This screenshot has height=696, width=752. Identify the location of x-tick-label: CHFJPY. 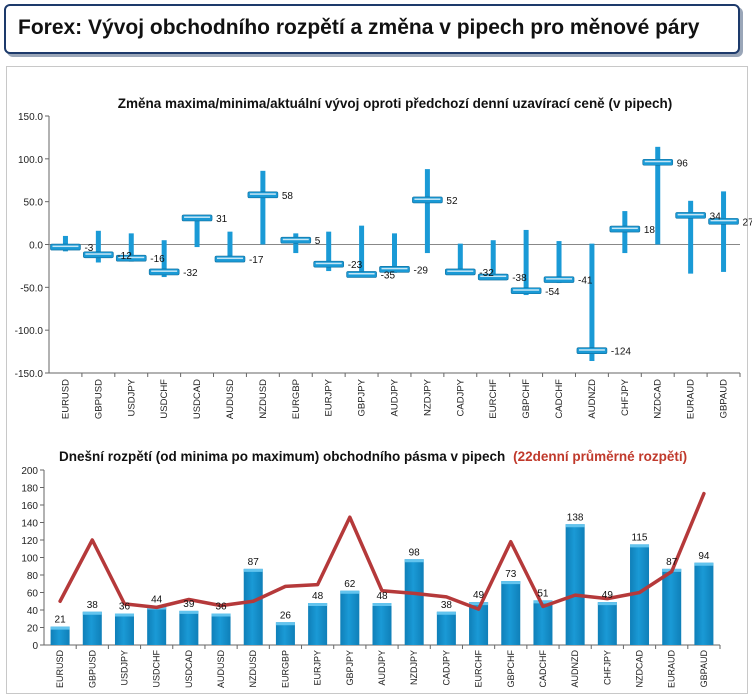
(625, 397).